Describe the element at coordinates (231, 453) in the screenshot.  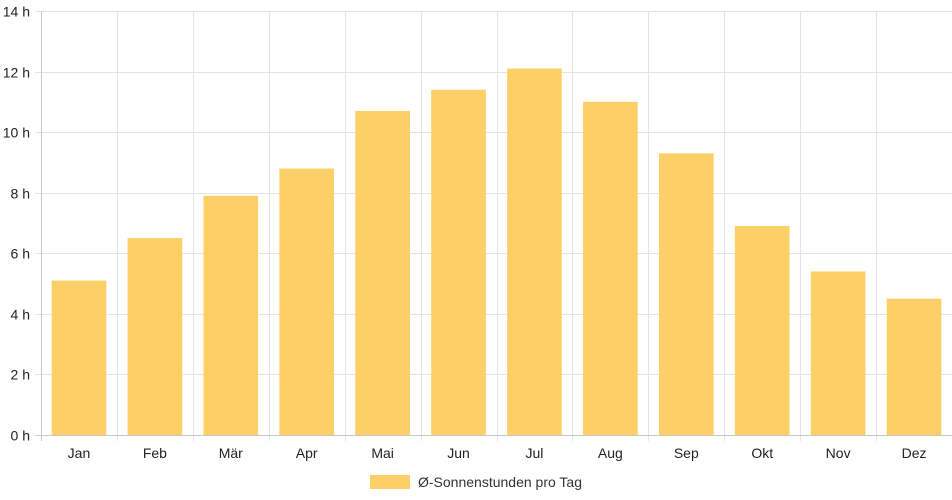
I see `x-tick-label: Mär` at that location.